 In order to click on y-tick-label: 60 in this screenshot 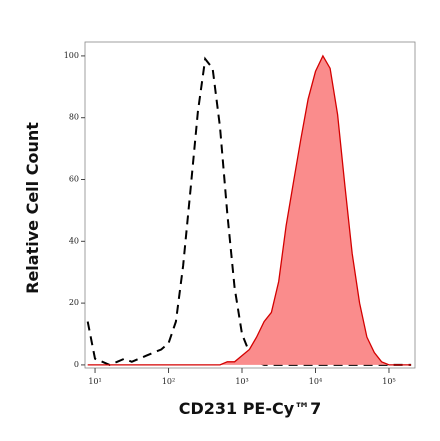, I will do `click(74, 179)`.